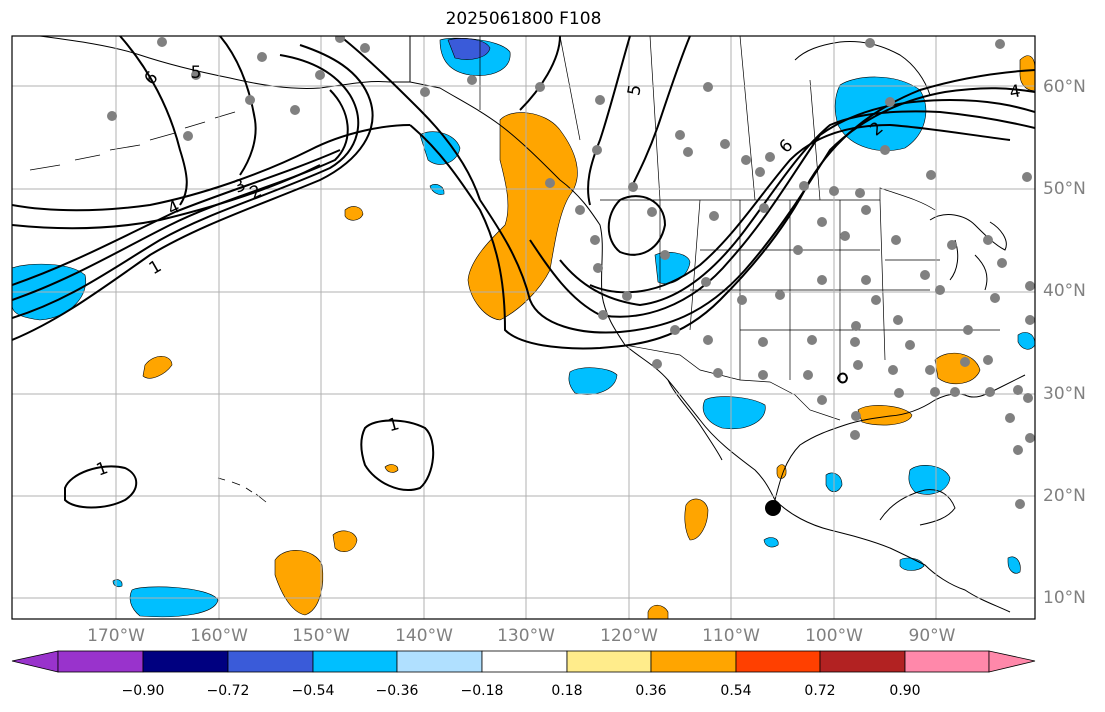  I want to click on lon-label: 140°W, so click(424, 636).